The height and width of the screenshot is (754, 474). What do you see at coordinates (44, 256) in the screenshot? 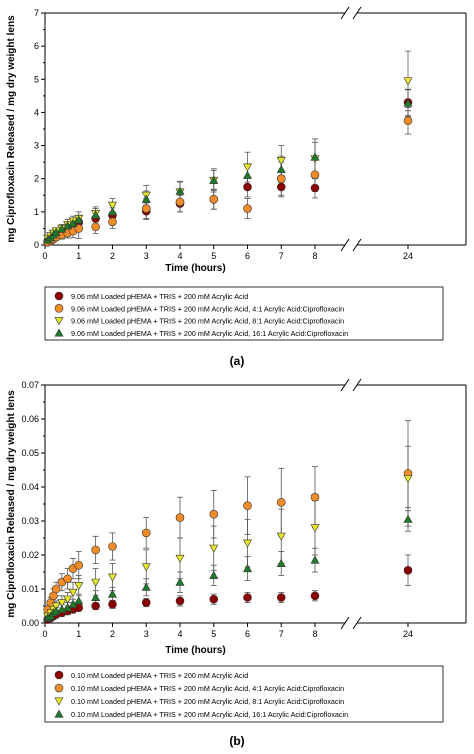
I see `panel-a-x-tick-label: 0` at bounding box center [44, 256].